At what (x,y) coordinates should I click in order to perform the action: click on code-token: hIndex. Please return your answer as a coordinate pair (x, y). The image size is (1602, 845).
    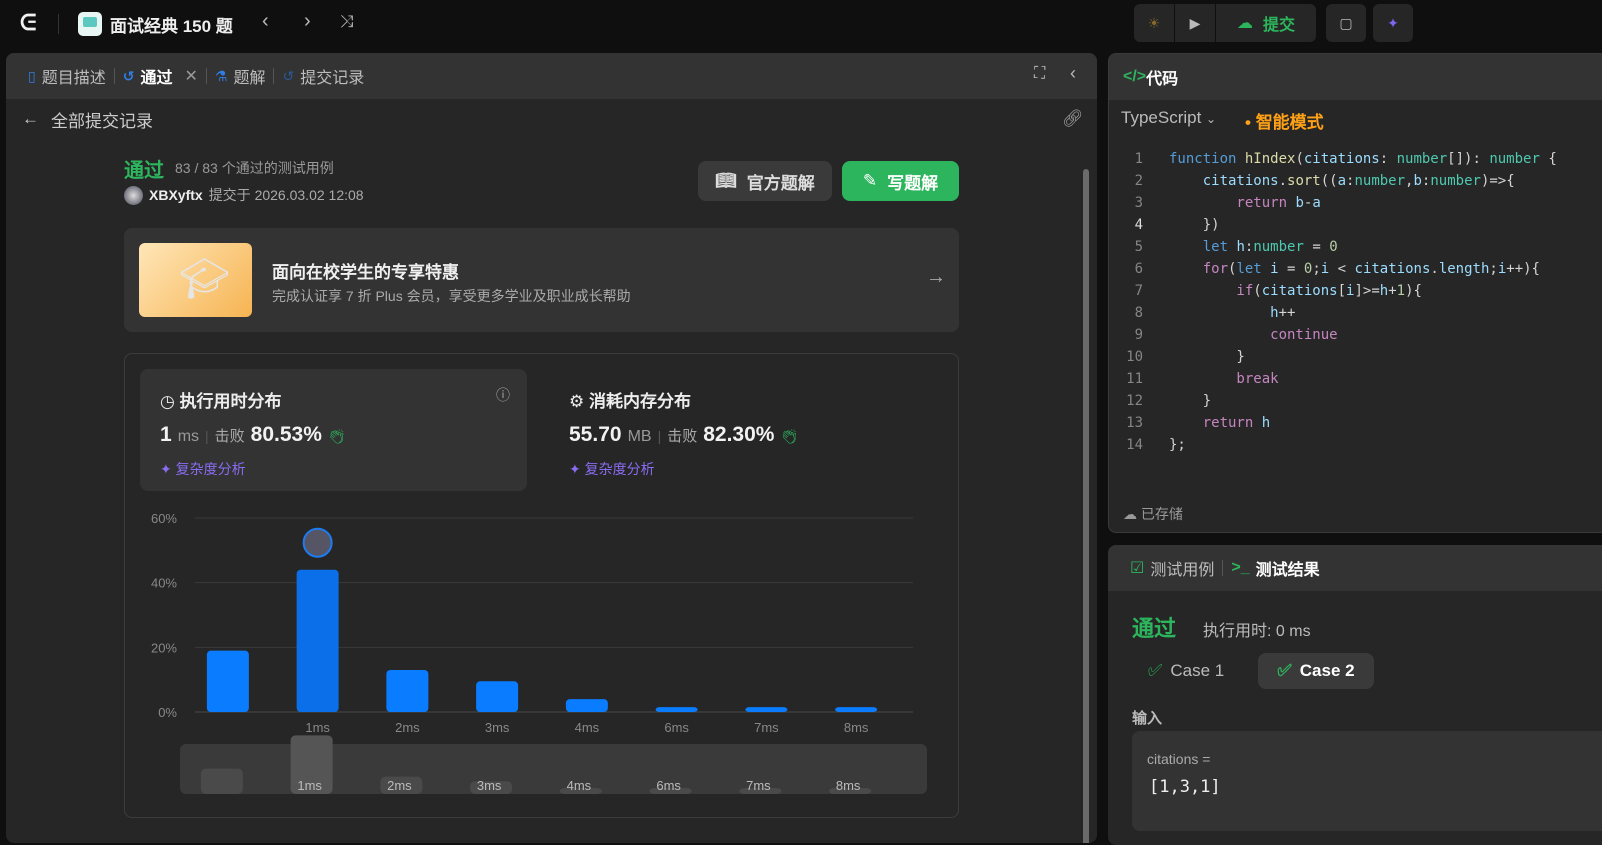
    Looking at the image, I should click on (1270, 159).